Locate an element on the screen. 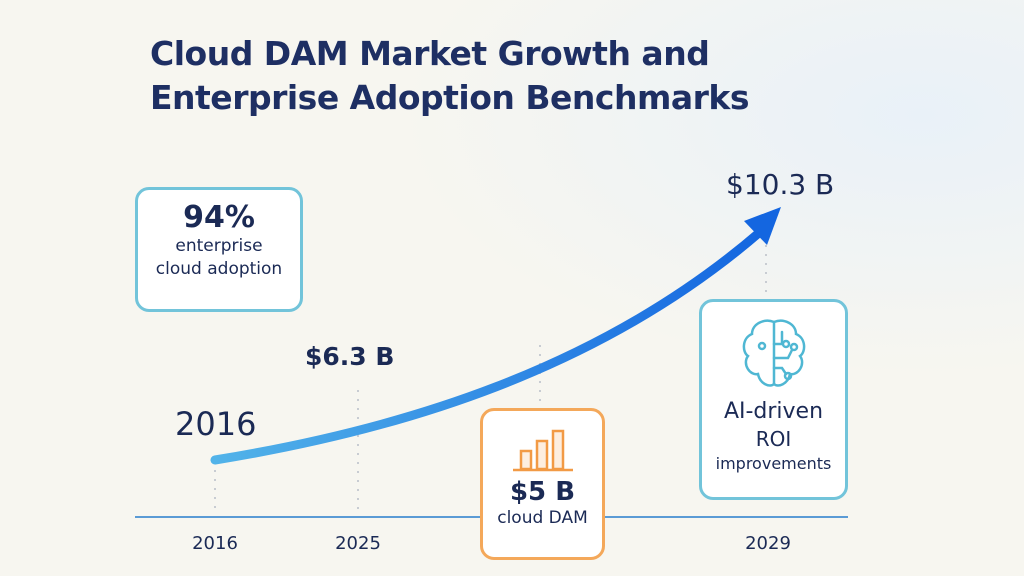 The image size is (1024, 576). value-2029-label: $10.3 B is located at coordinates (780, 184).